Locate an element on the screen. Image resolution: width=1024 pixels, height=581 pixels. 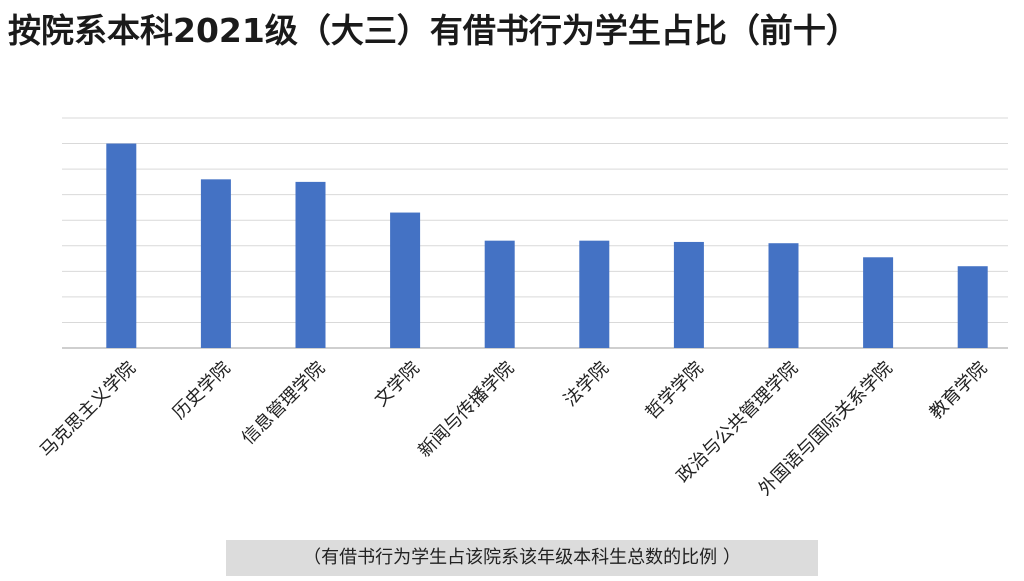
x-tick-label: 教育学院 is located at coordinates (959, 391).